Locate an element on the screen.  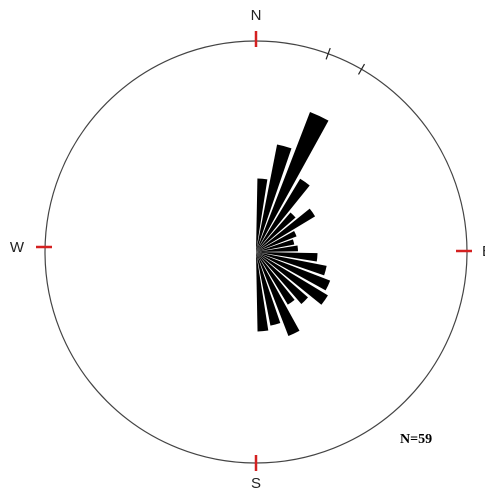
east-label: E is located at coordinates (483, 251).